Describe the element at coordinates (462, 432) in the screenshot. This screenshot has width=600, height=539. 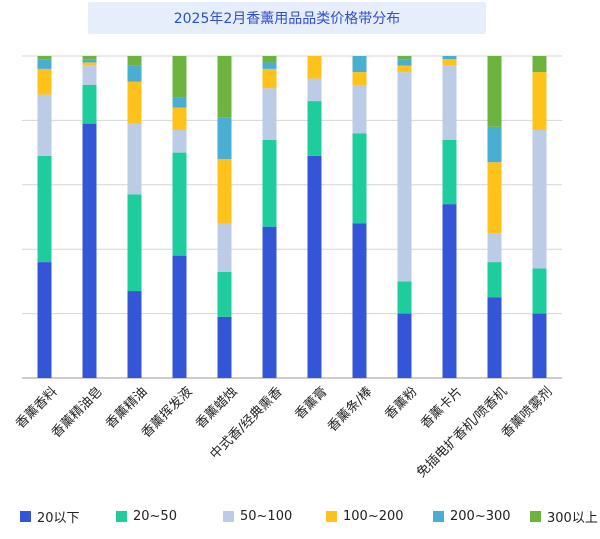
I see `category-label-10: 免插电扩香机/喷香机` at that location.